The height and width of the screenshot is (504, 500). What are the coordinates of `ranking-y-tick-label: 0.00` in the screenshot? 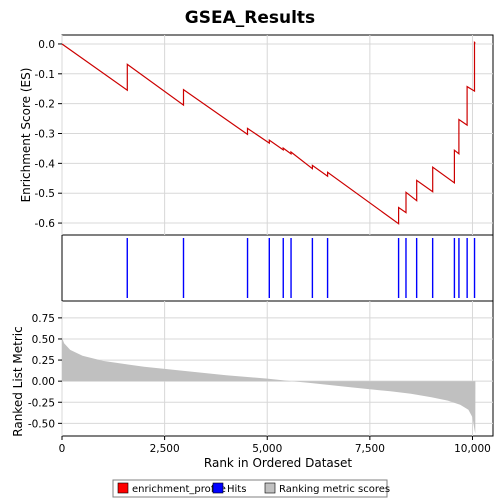 It's located at (43, 382).